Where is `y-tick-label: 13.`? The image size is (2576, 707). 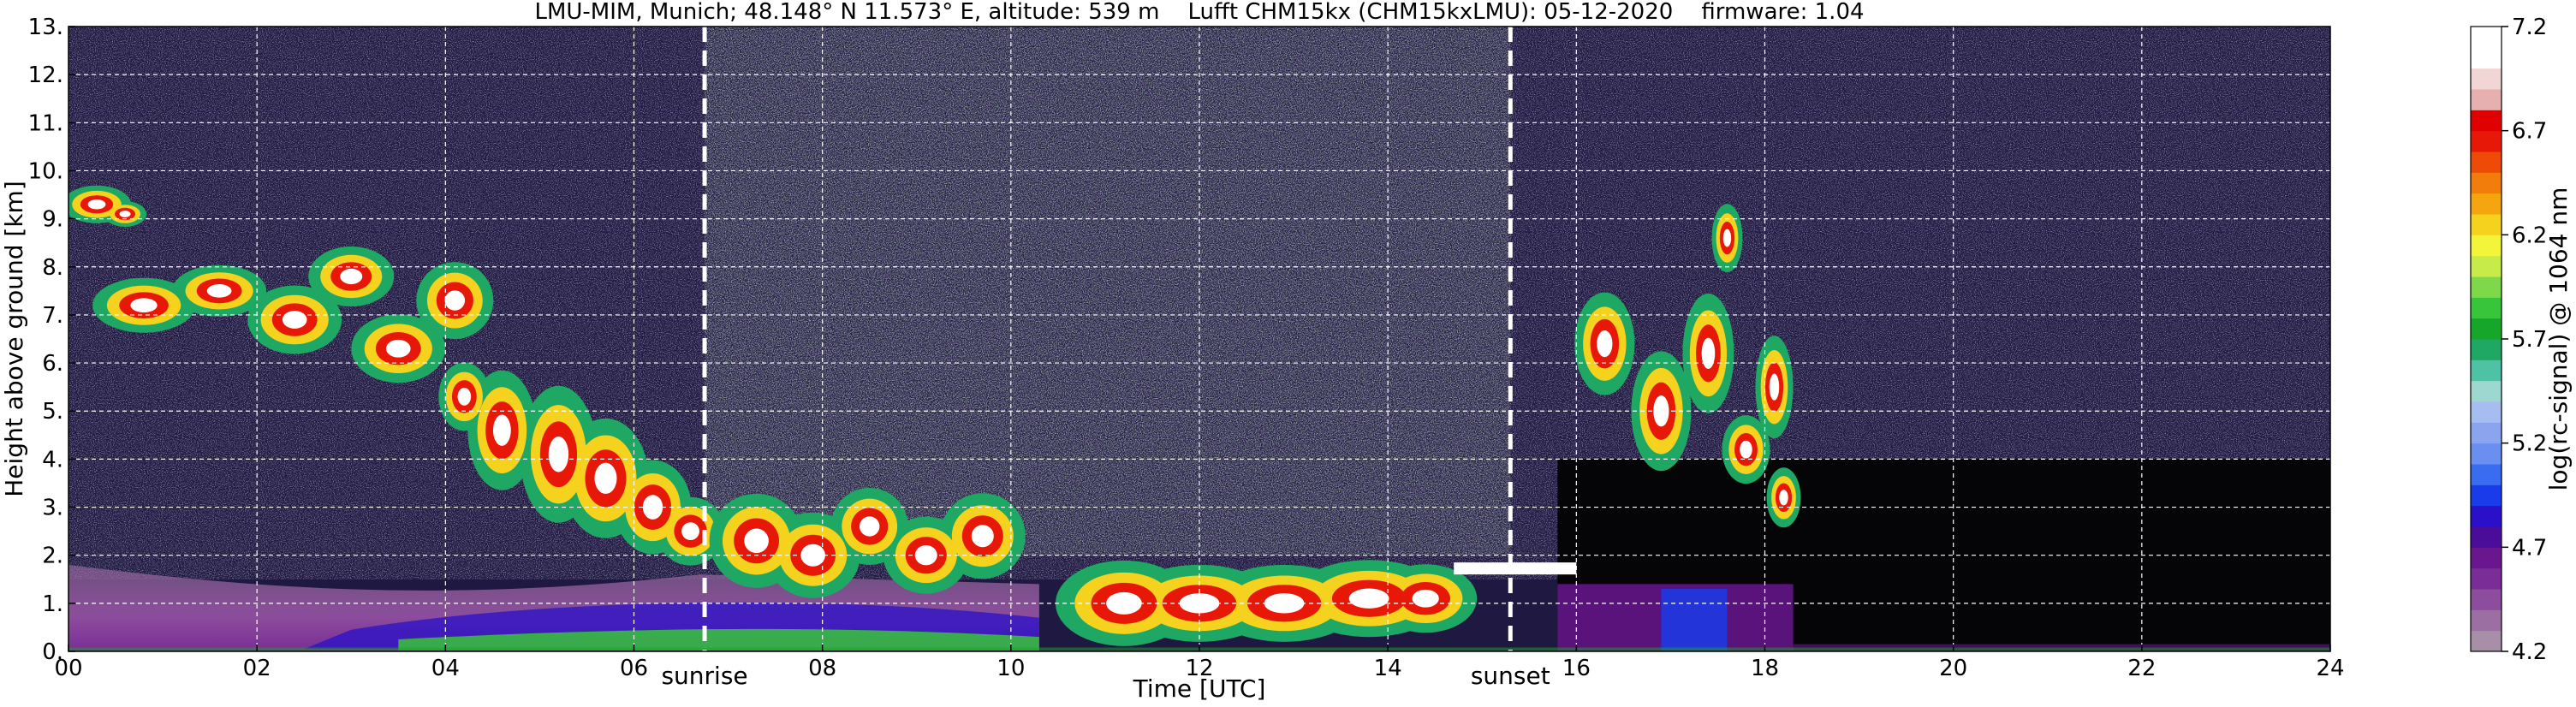
y-tick-label: 13. is located at coordinates (45, 27).